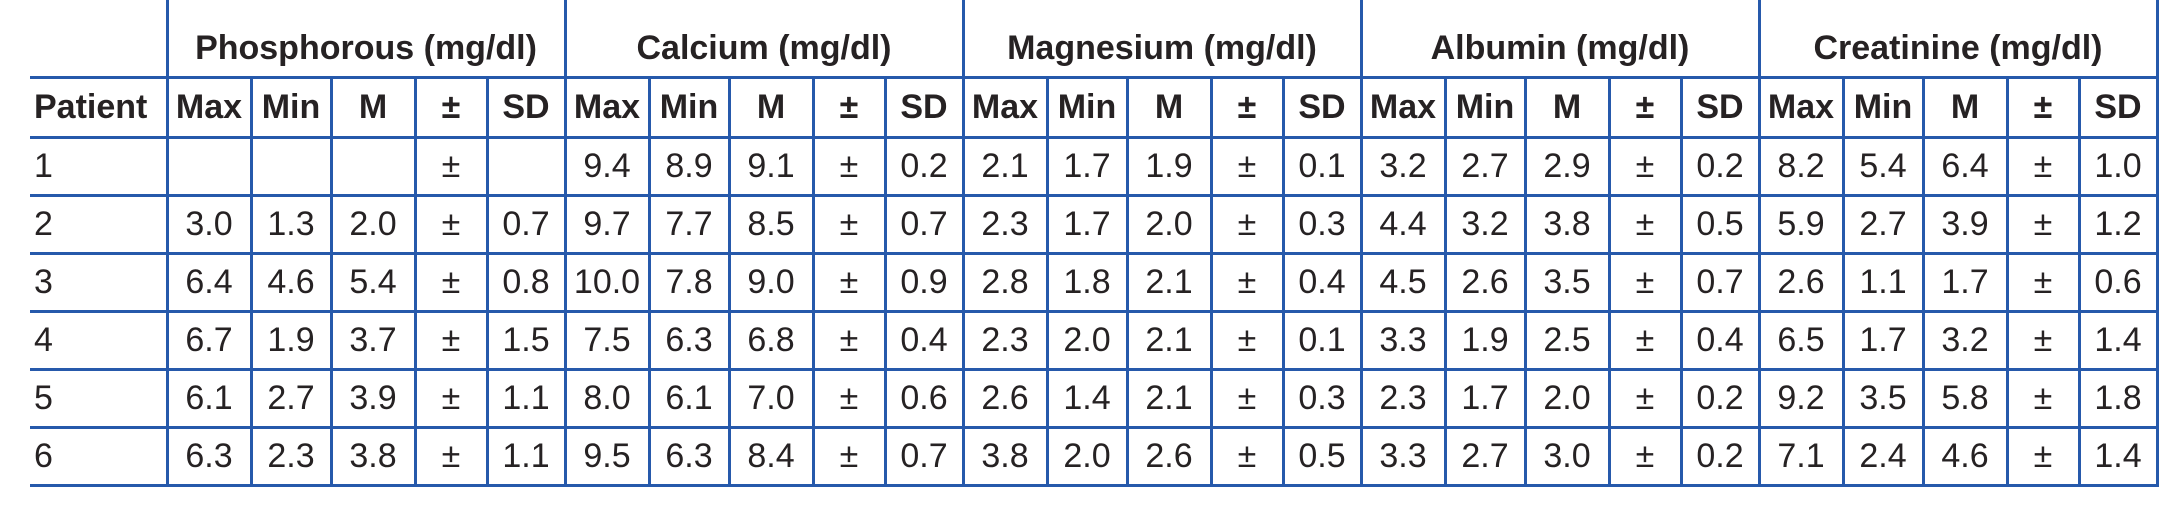 The image size is (2178, 516). Describe the element at coordinates (1883, 340) in the screenshot. I see `min-cell: 1.7` at that location.